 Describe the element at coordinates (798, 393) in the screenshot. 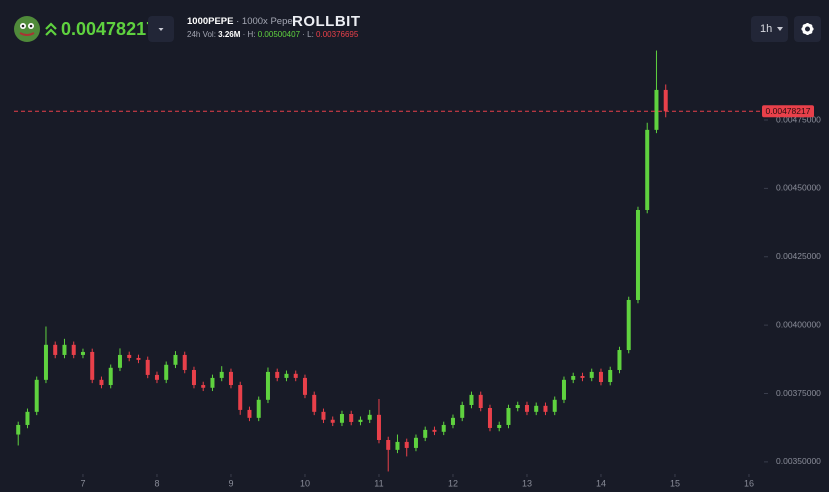

I see `y-tick-label: 0.00375000` at that location.